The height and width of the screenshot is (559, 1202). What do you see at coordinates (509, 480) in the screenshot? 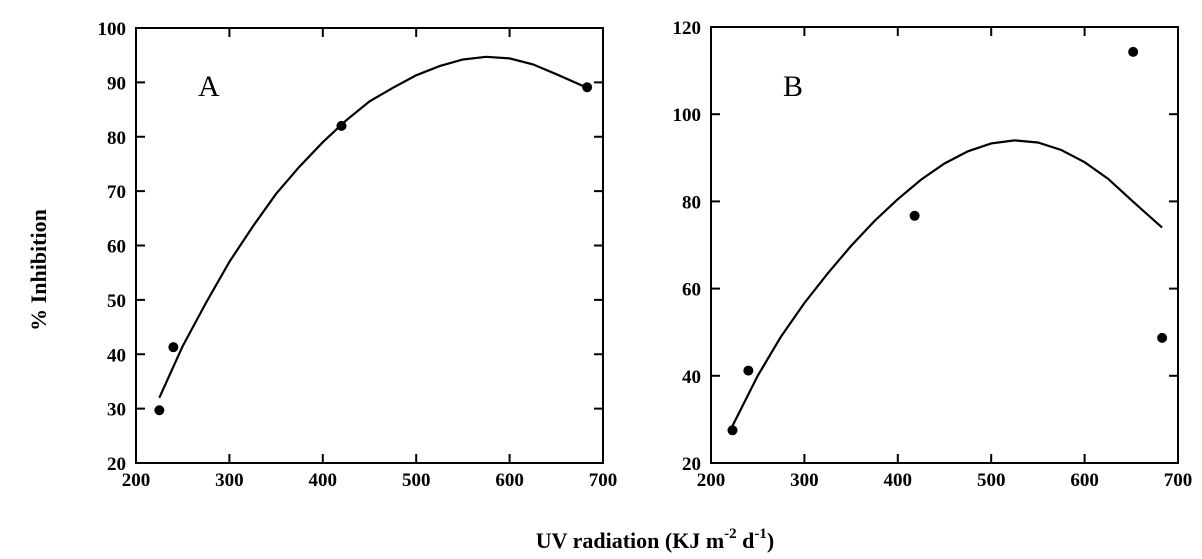
I see `panel-a-x-tick-label: 600` at bounding box center [509, 480].